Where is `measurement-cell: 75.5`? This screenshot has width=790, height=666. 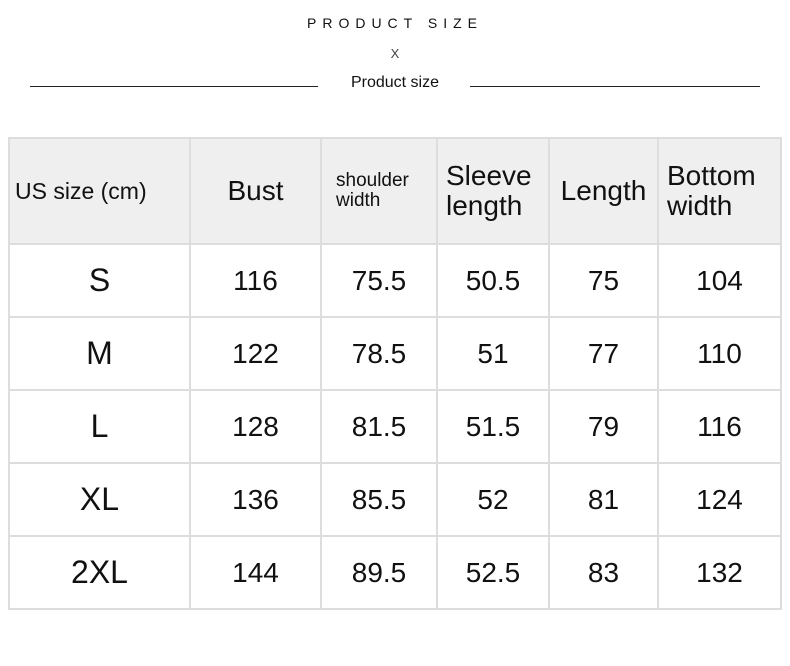 measurement-cell: 75.5 is located at coordinates (379, 280).